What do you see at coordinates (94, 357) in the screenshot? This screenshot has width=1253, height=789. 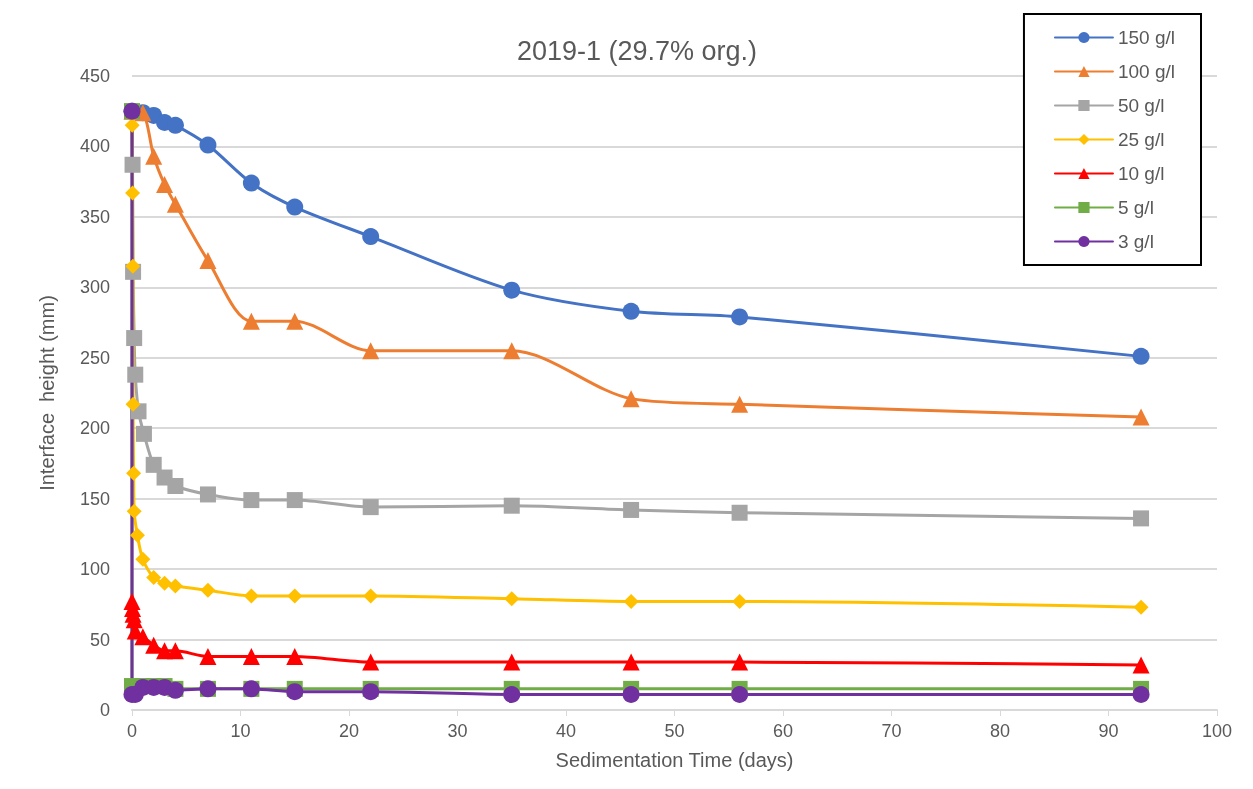 I see `y-tick-label: 250` at bounding box center [94, 357].